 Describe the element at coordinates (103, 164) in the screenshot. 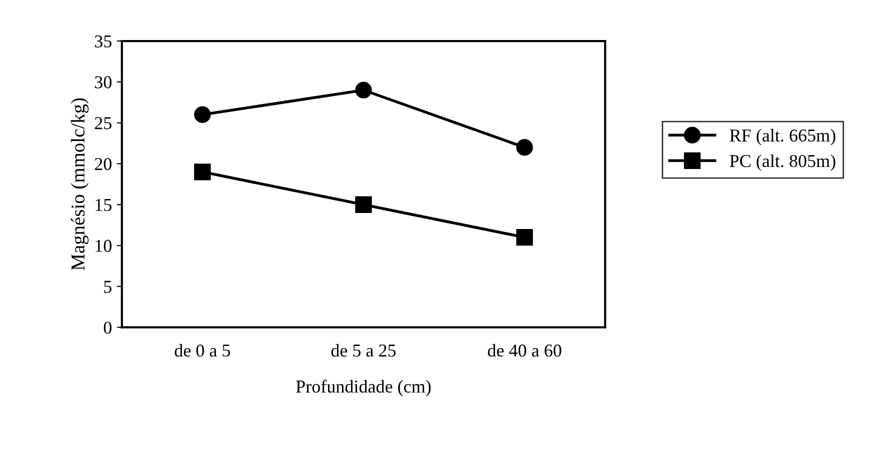

I see `y-tick-label: 20` at that location.